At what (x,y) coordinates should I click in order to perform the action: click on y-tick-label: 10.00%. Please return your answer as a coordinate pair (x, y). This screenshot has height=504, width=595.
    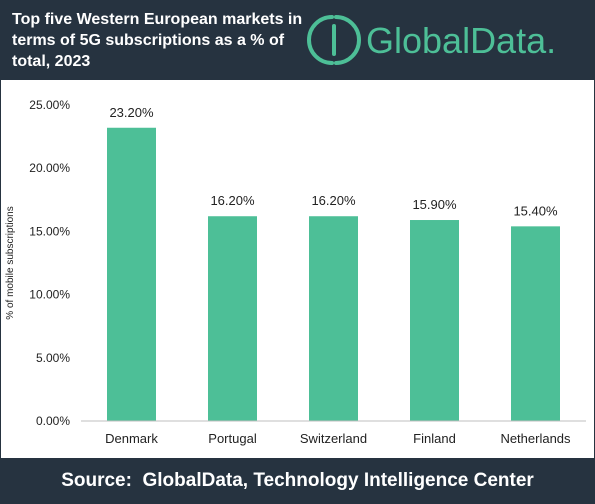
    Looking at the image, I should click on (49, 295).